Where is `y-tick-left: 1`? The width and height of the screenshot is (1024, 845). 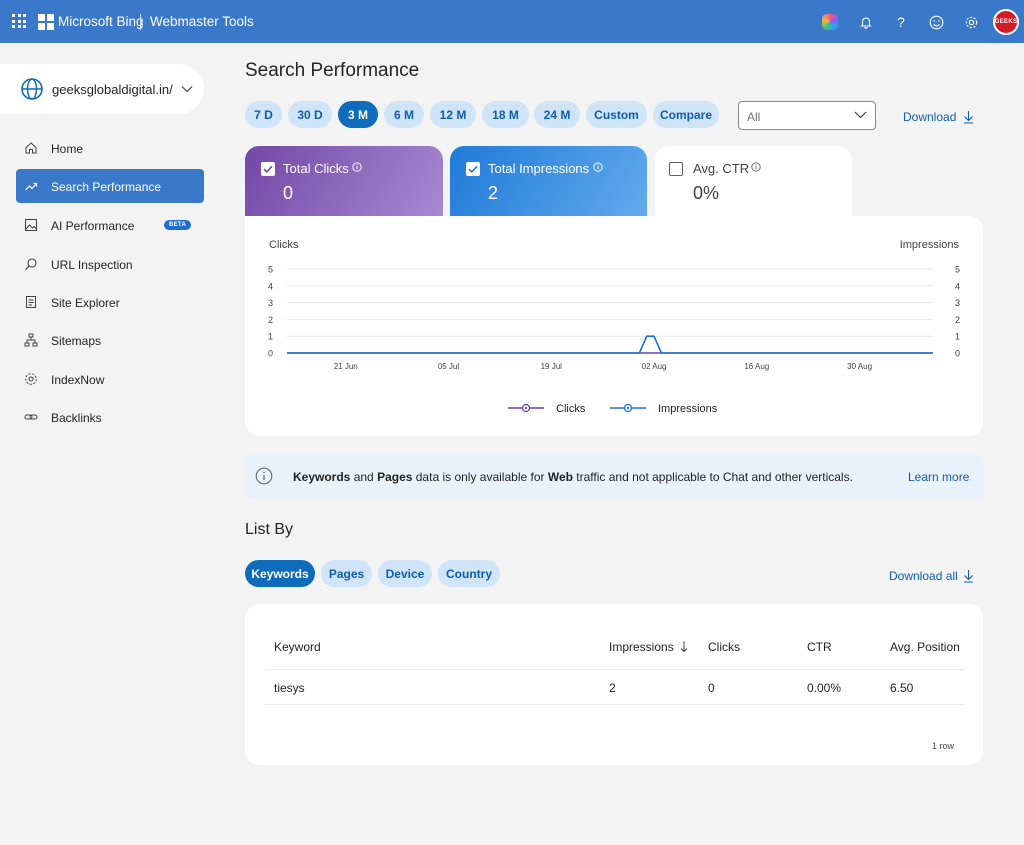 y-tick-left: 1 is located at coordinates (270, 337).